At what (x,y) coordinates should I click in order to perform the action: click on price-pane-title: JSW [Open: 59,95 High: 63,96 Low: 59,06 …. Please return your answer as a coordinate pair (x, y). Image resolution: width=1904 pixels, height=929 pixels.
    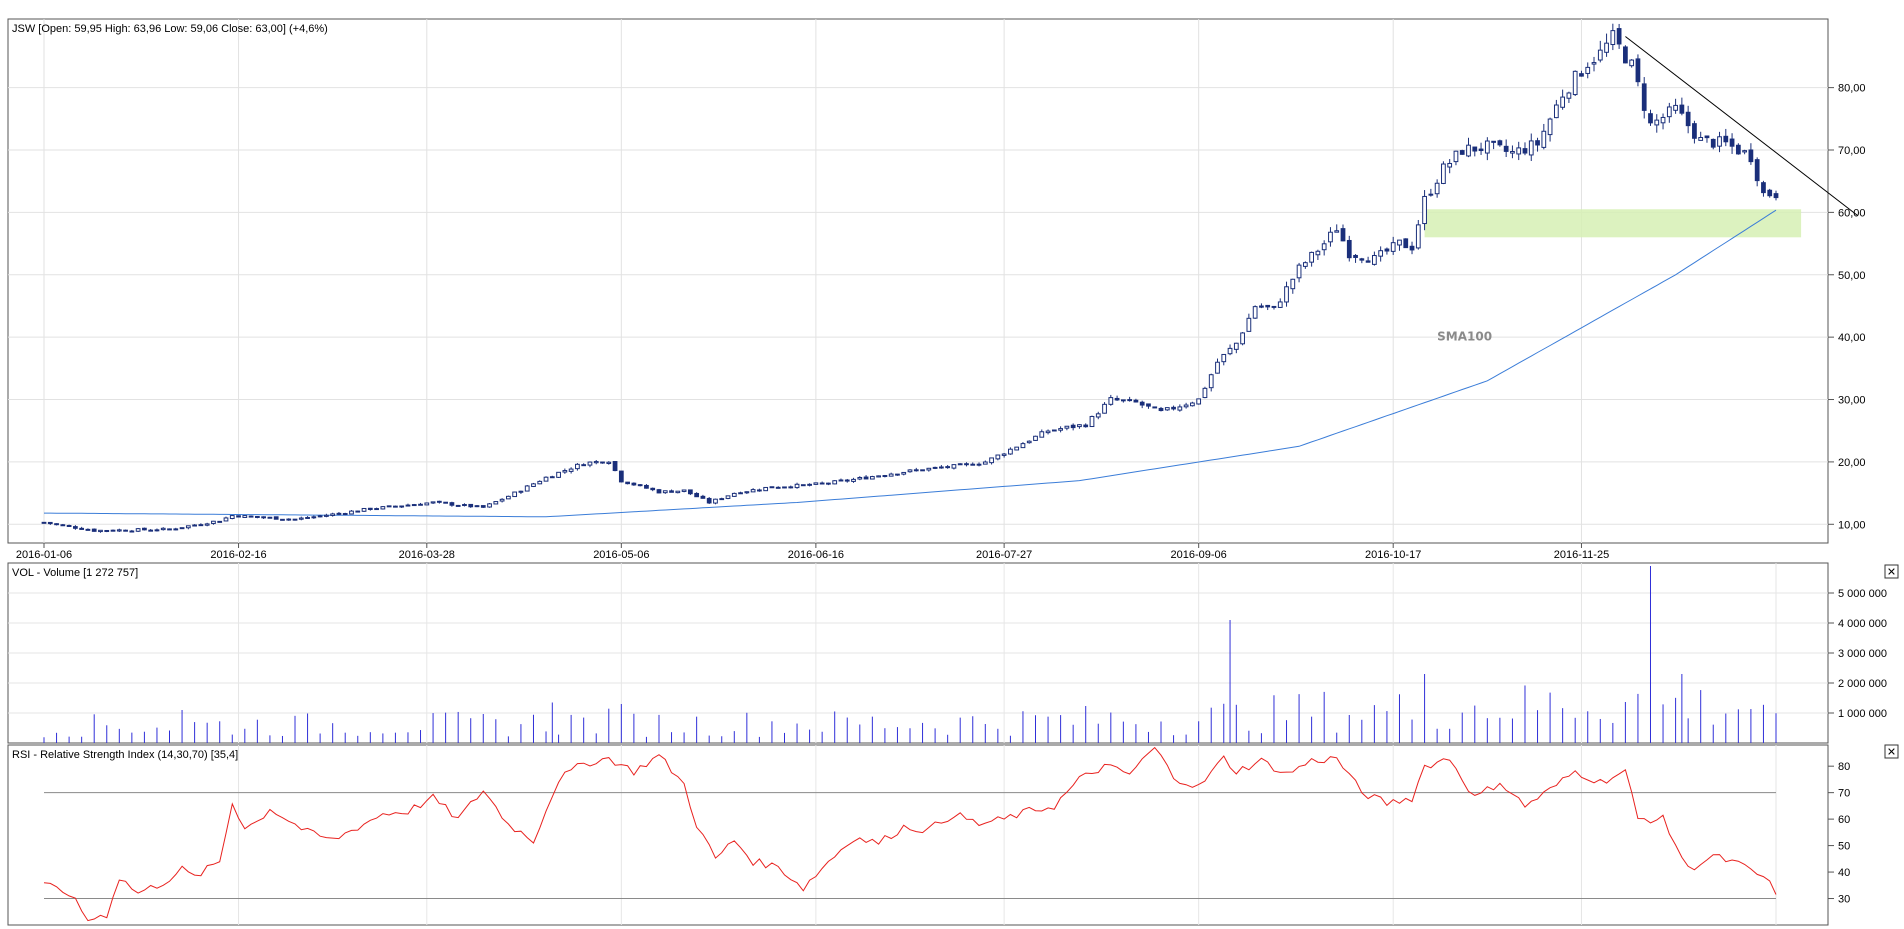
    Looking at the image, I should click on (170, 29).